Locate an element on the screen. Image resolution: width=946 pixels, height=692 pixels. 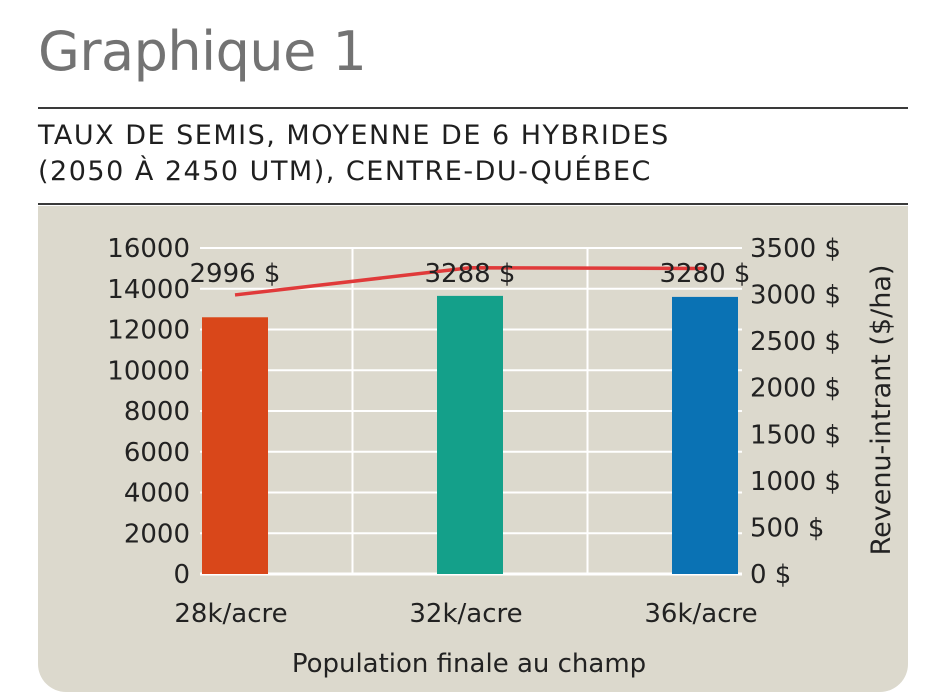
right-tick-label: 2000 $ is located at coordinates (795, 389).